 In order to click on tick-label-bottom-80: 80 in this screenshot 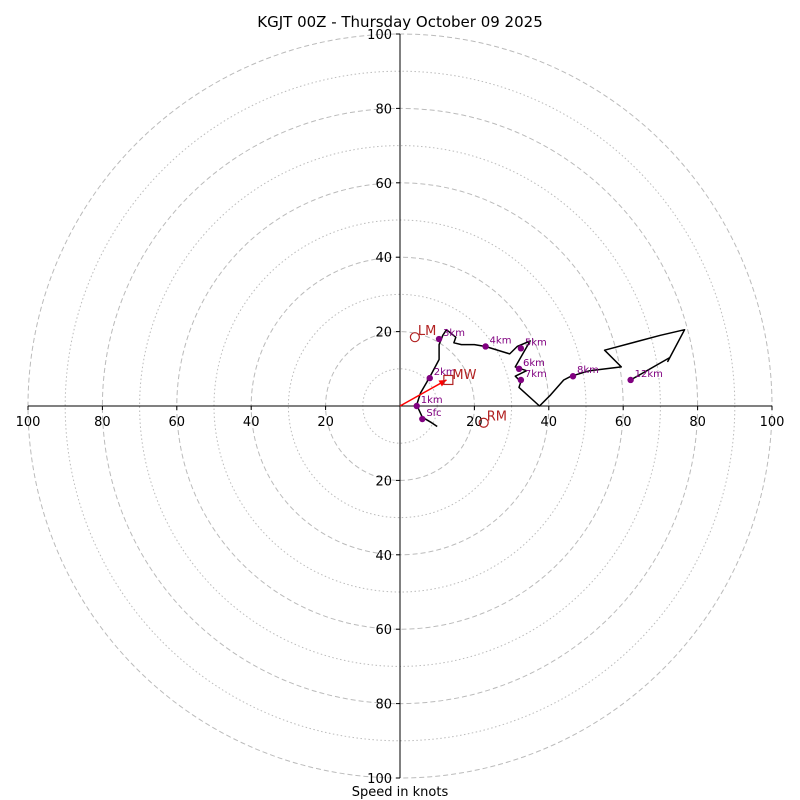, I will do `click(383, 705)`.